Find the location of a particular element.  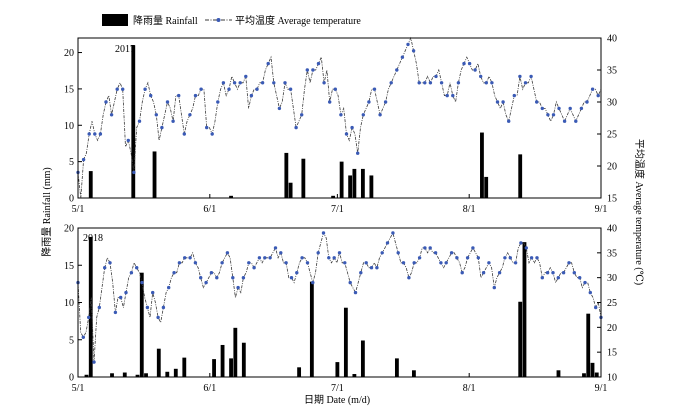

panel-2017-right-tick-label: 20 is located at coordinates (612, 167).